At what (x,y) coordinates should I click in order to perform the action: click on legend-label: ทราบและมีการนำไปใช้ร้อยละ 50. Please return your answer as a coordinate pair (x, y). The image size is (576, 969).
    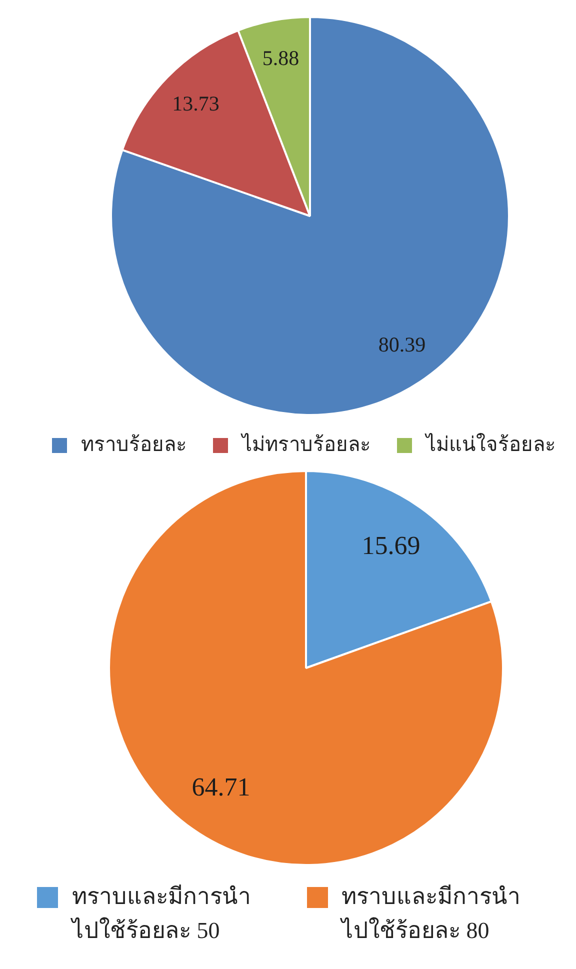
    Looking at the image, I should click on (162, 914).